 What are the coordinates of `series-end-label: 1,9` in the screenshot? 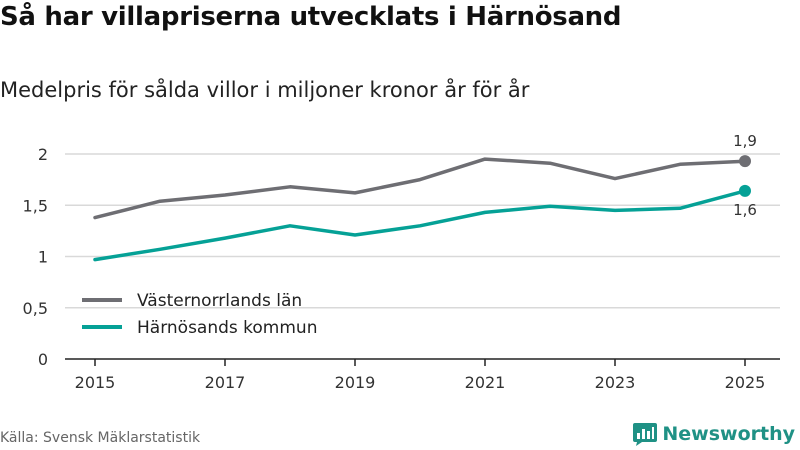 It's located at (745, 141).